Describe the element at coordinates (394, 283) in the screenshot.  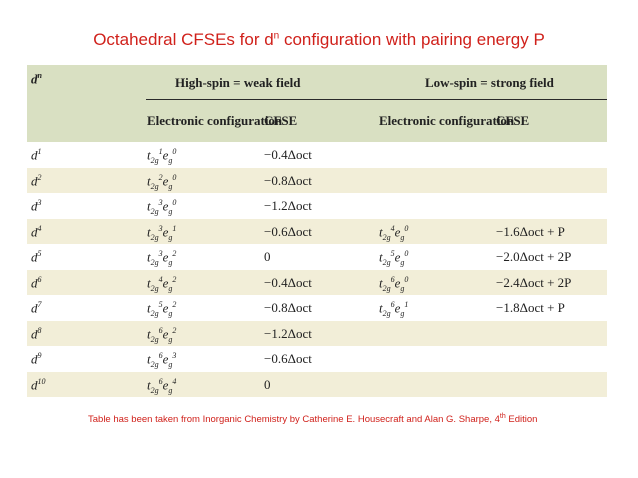
I see `low-spin-config: t2g6eg0` at that location.